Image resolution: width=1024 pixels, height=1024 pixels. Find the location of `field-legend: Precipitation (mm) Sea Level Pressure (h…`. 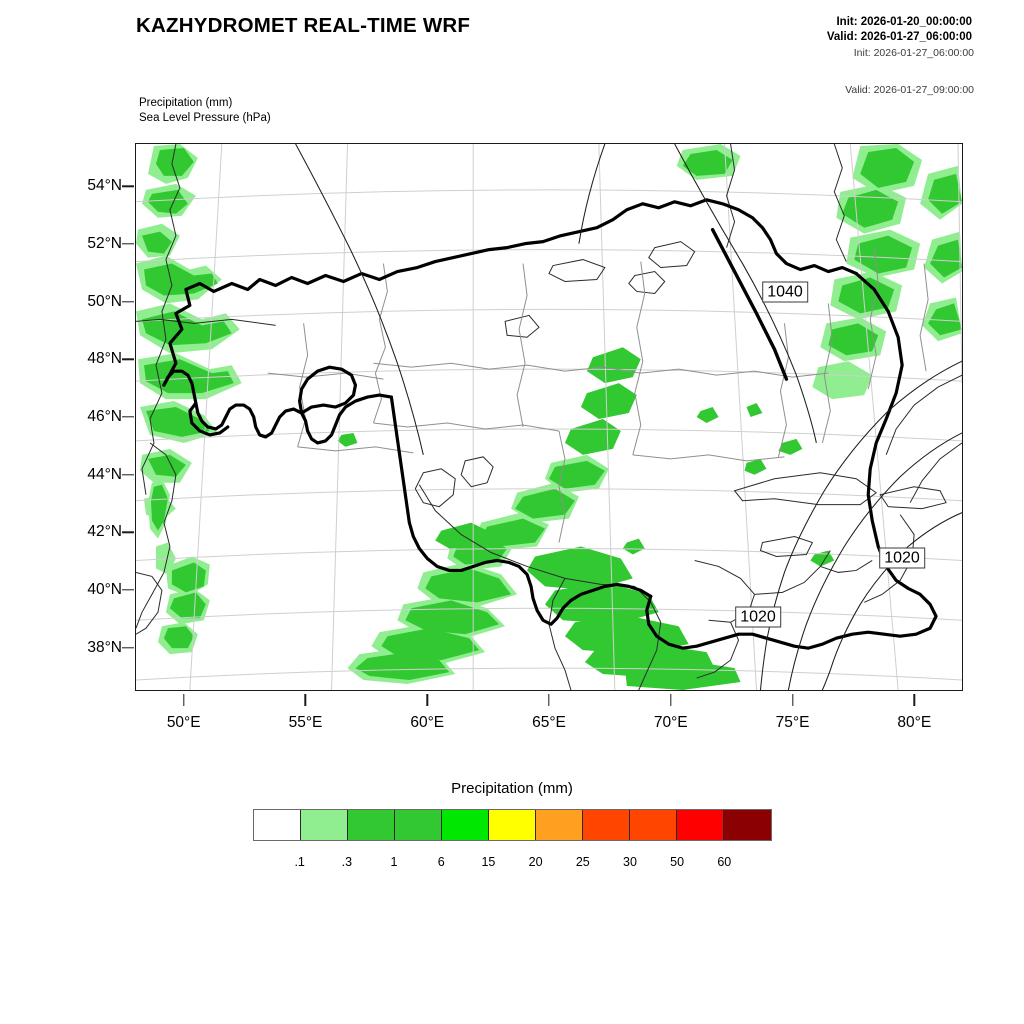

field-legend: Precipitation (mm) Sea Level Pressure (h… is located at coordinates (205, 110).